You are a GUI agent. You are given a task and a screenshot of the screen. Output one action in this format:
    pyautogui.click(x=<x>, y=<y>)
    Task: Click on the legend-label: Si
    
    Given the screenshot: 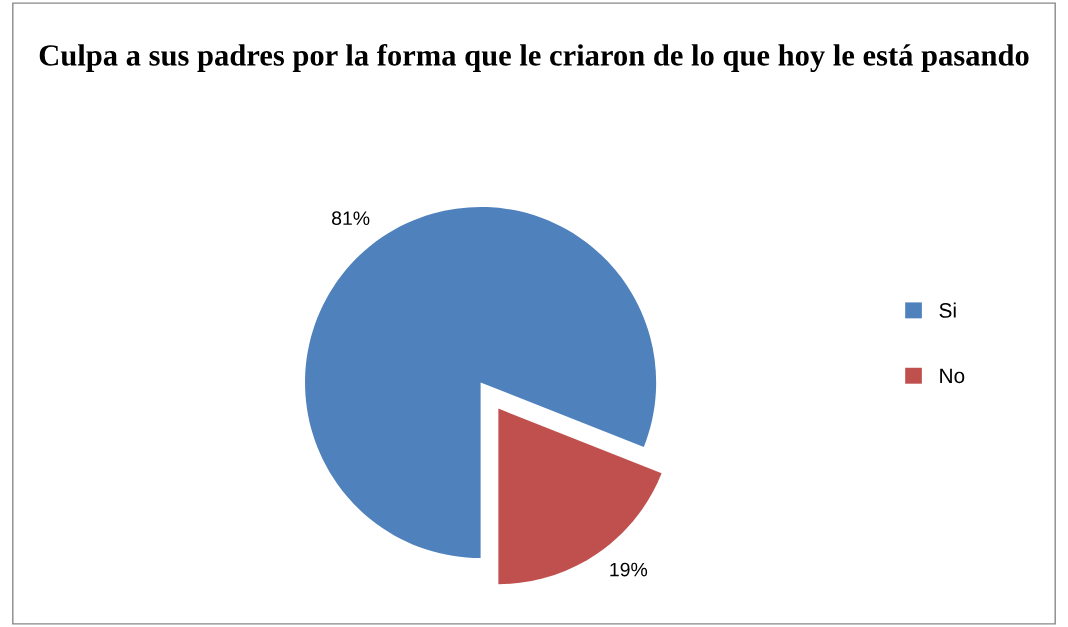 What is the action you would take?
    pyautogui.click(x=947, y=310)
    